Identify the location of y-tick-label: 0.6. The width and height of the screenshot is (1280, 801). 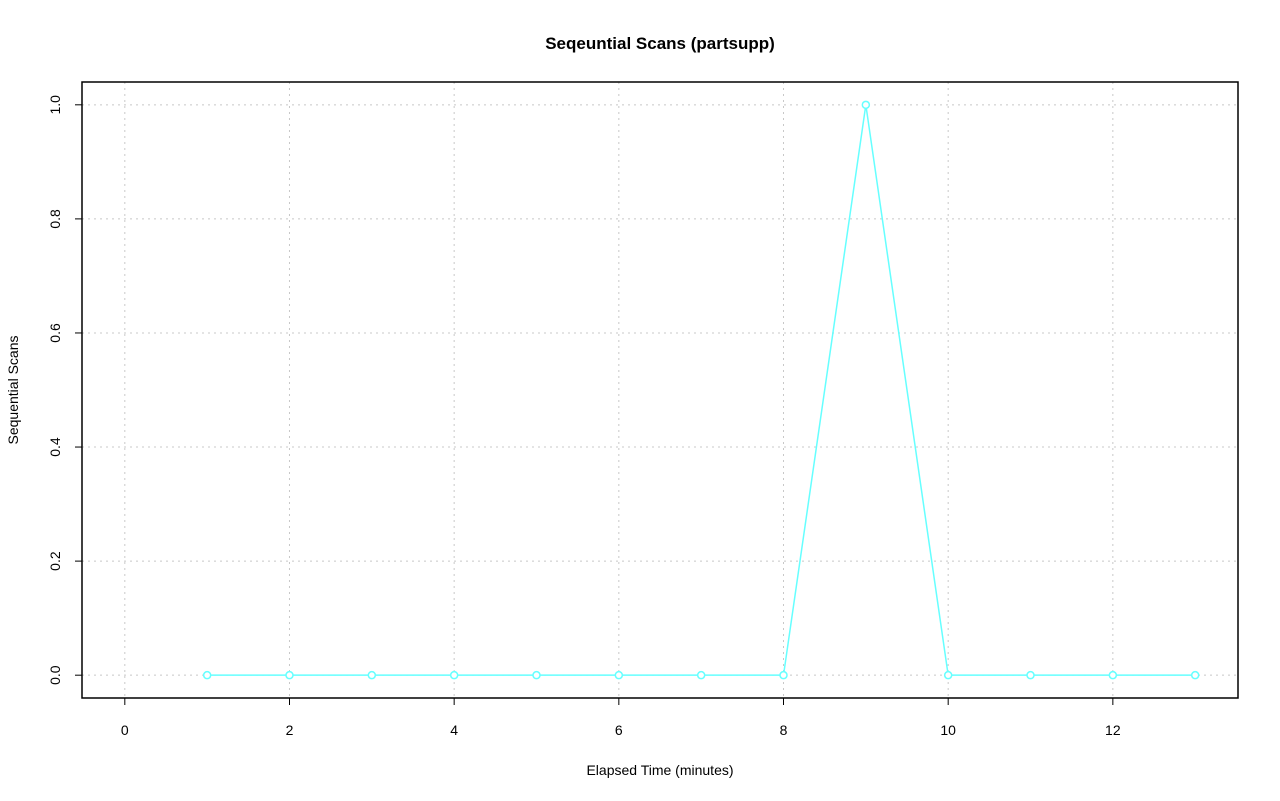
(55, 333).